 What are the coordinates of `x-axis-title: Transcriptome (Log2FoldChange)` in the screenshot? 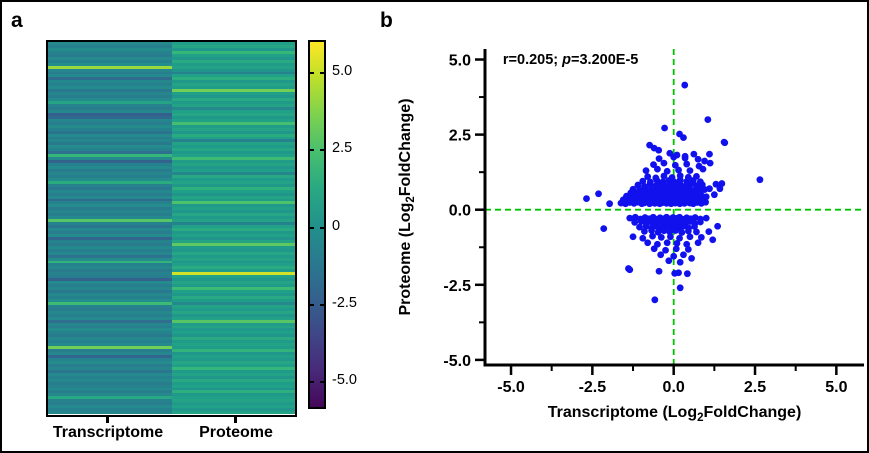 It's located at (675, 414).